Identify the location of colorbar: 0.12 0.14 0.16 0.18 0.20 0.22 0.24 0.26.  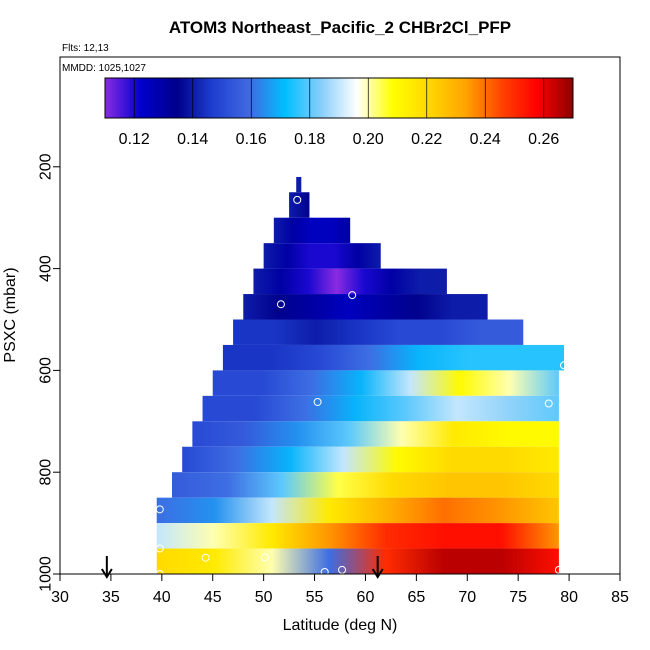
(339, 112).